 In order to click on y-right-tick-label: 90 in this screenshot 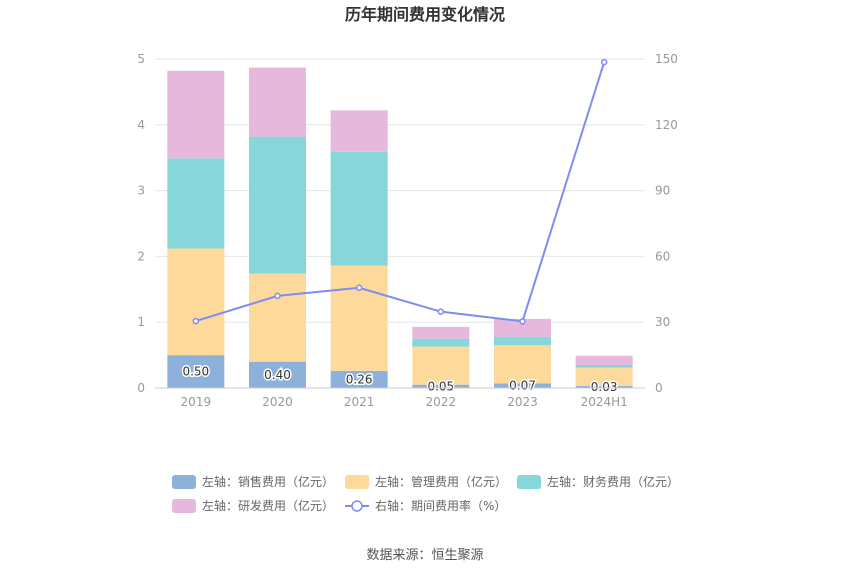, I will do `click(662, 191)`.